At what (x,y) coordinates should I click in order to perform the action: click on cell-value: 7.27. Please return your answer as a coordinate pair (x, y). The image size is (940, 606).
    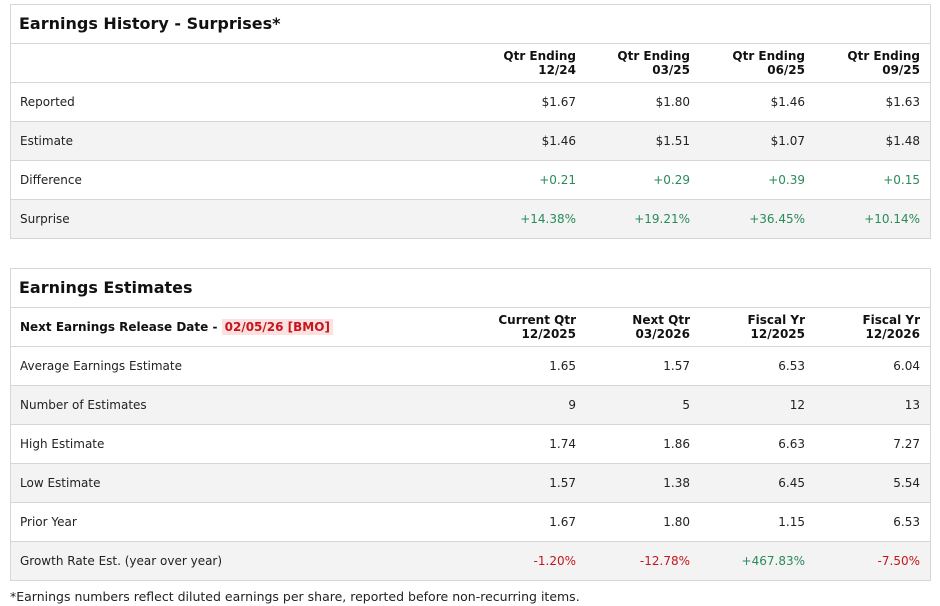
    Looking at the image, I should click on (872, 444).